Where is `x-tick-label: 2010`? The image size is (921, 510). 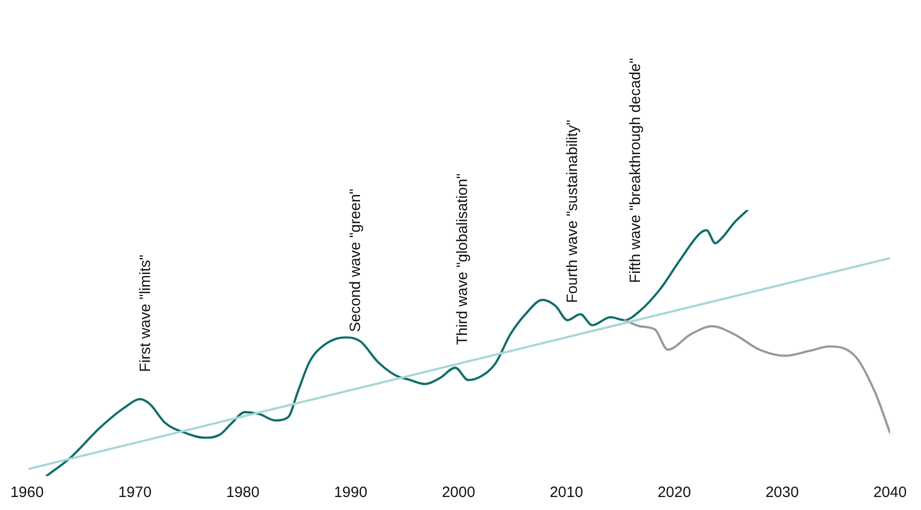
x-tick-label: 2010 is located at coordinates (567, 493).